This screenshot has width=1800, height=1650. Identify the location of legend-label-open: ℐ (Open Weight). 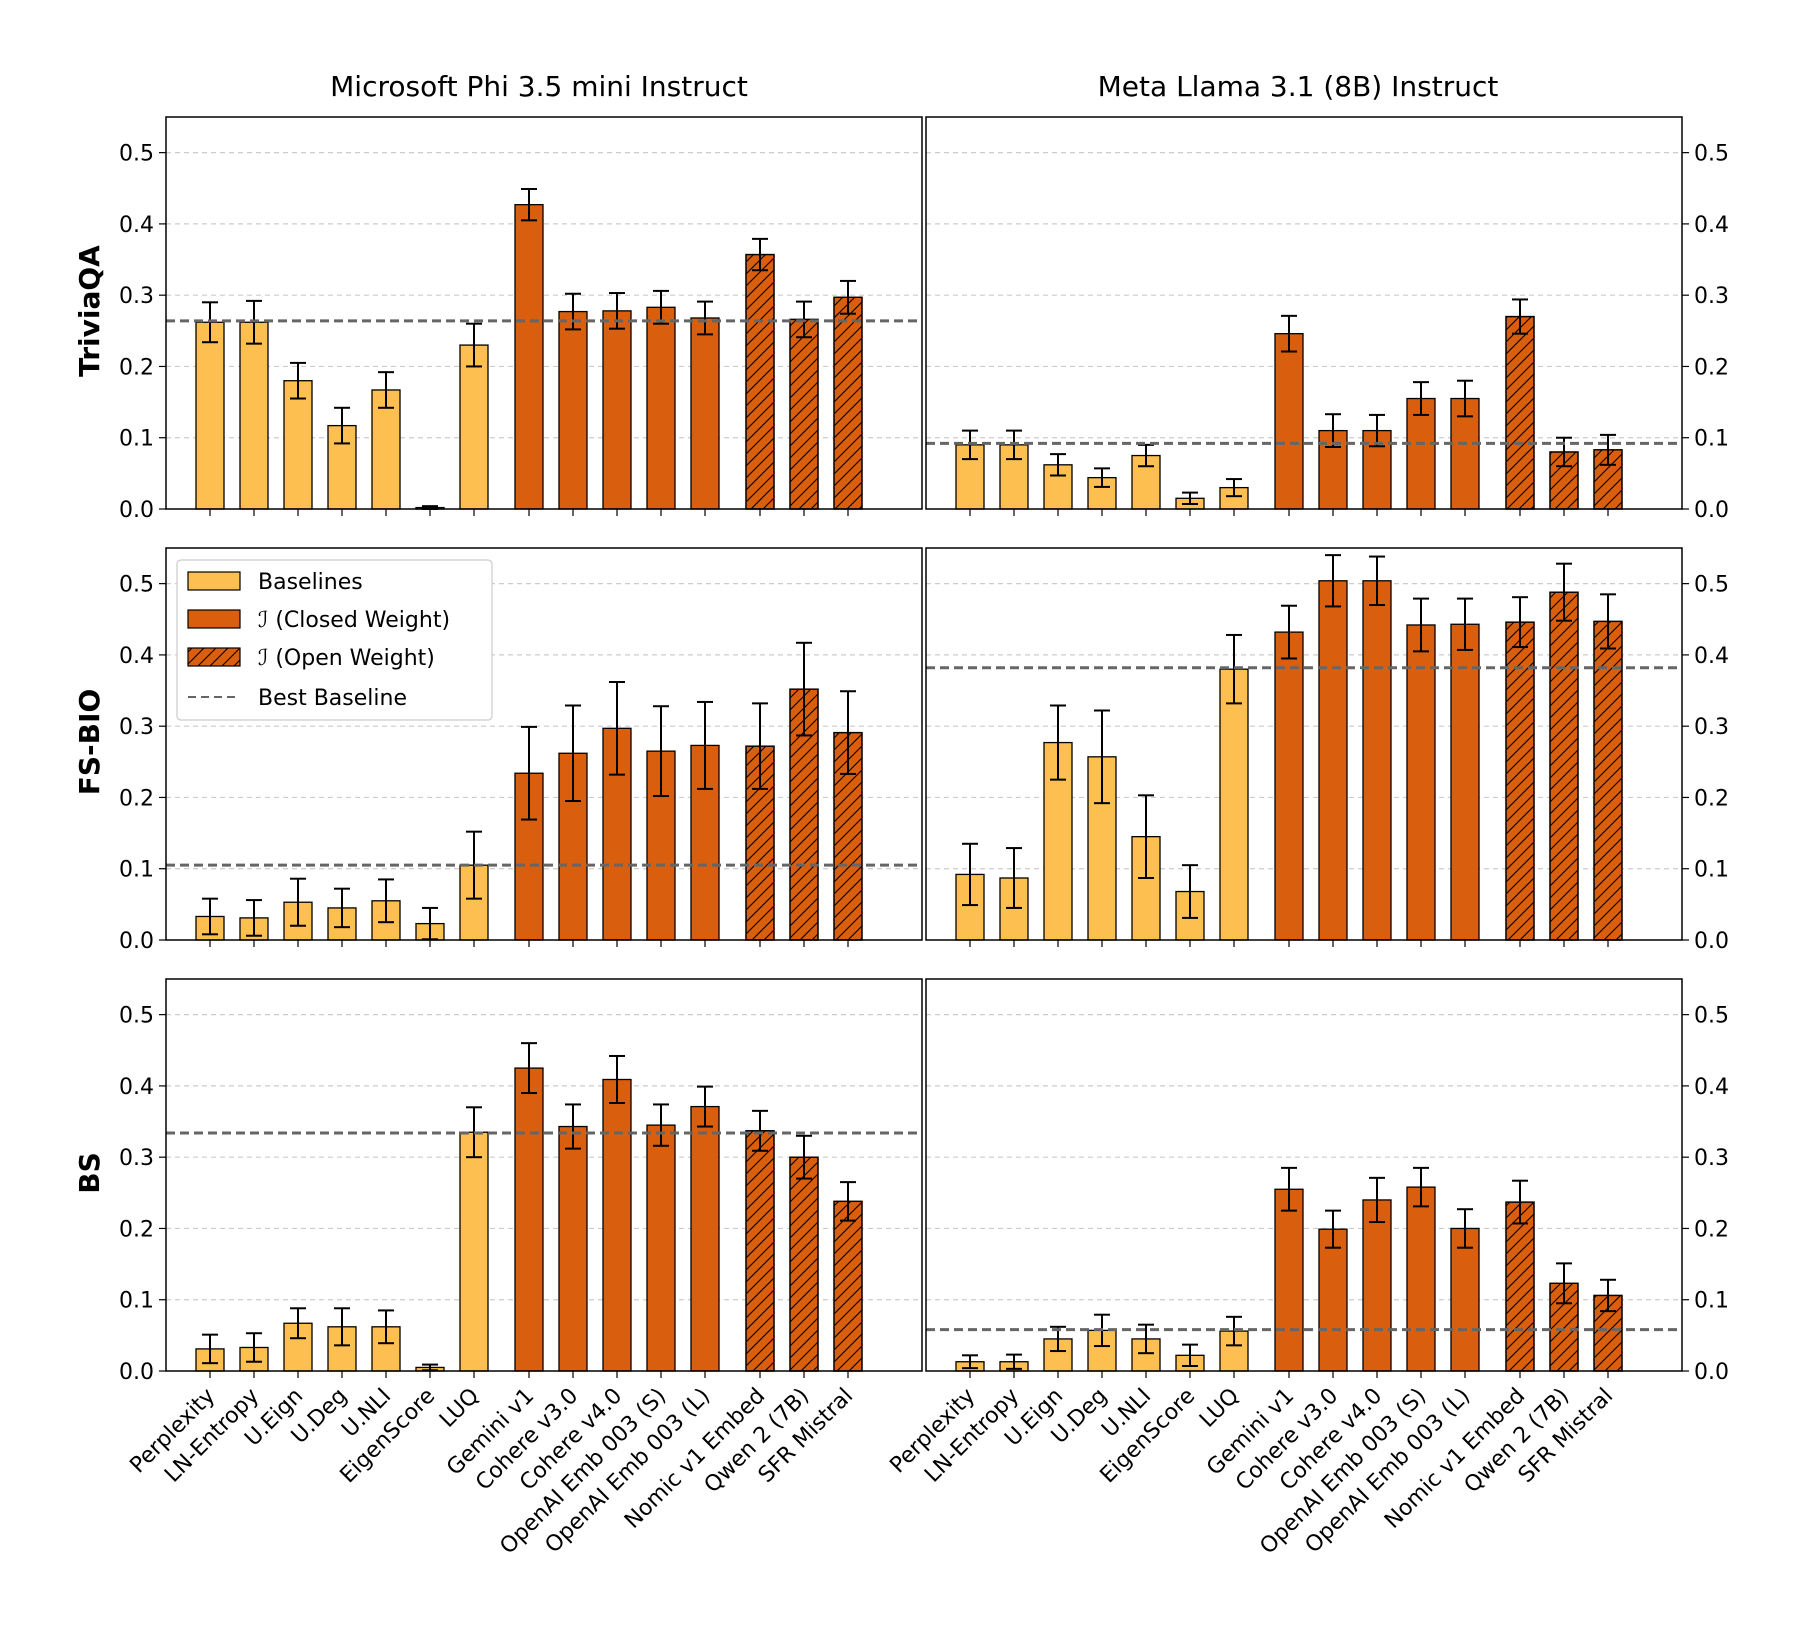
(346, 658).